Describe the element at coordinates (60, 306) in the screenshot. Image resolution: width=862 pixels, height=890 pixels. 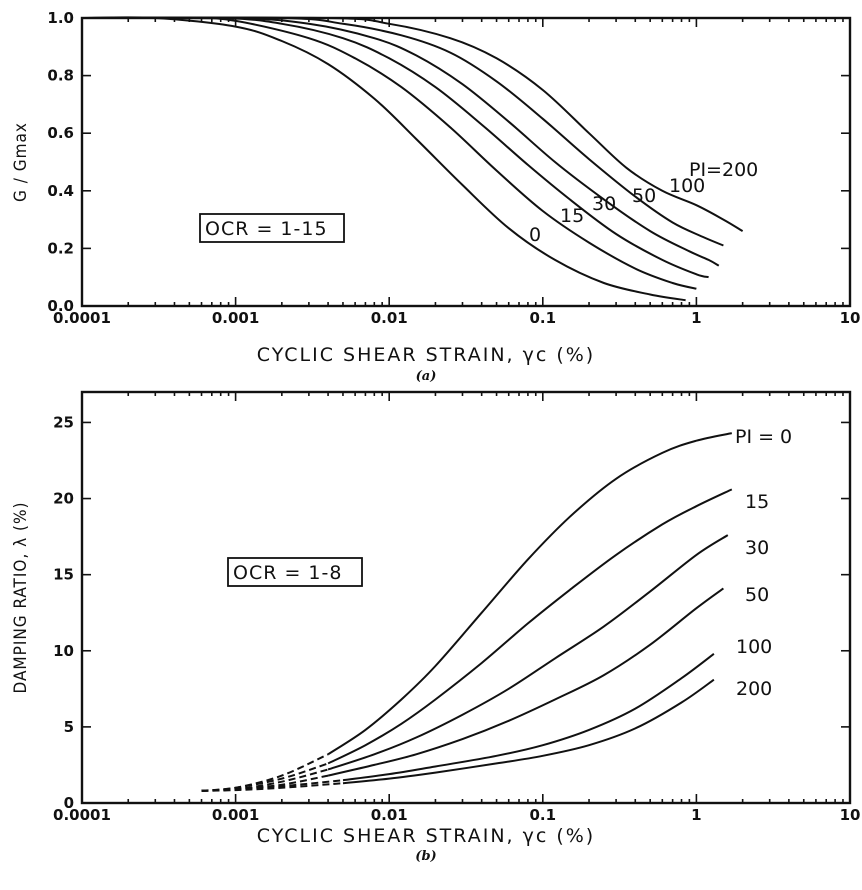
I see `y-tick-label: 0.0` at that location.